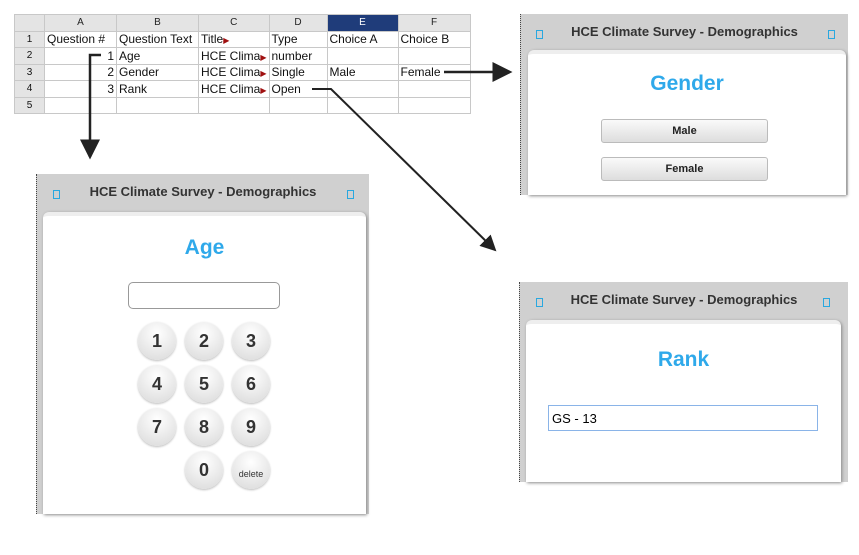  What do you see at coordinates (420, 72) in the screenshot?
I see `cell-text: Female` at bounding box center [420, 72].